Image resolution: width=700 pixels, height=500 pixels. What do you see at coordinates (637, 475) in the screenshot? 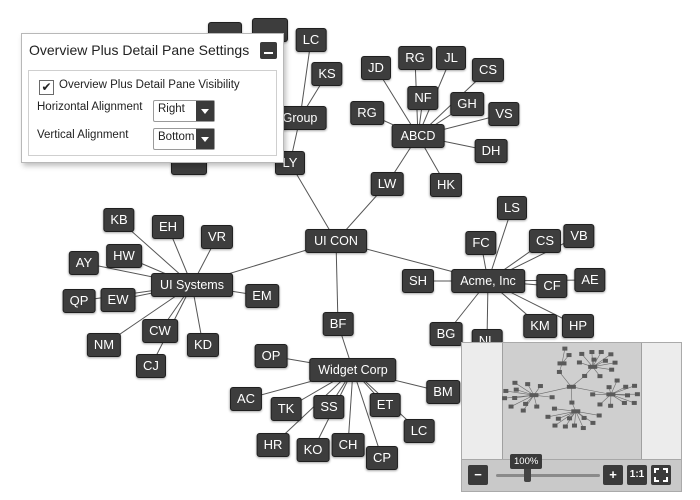
I see `actual-size-button: 1:1` at bounding box center [637, 475].